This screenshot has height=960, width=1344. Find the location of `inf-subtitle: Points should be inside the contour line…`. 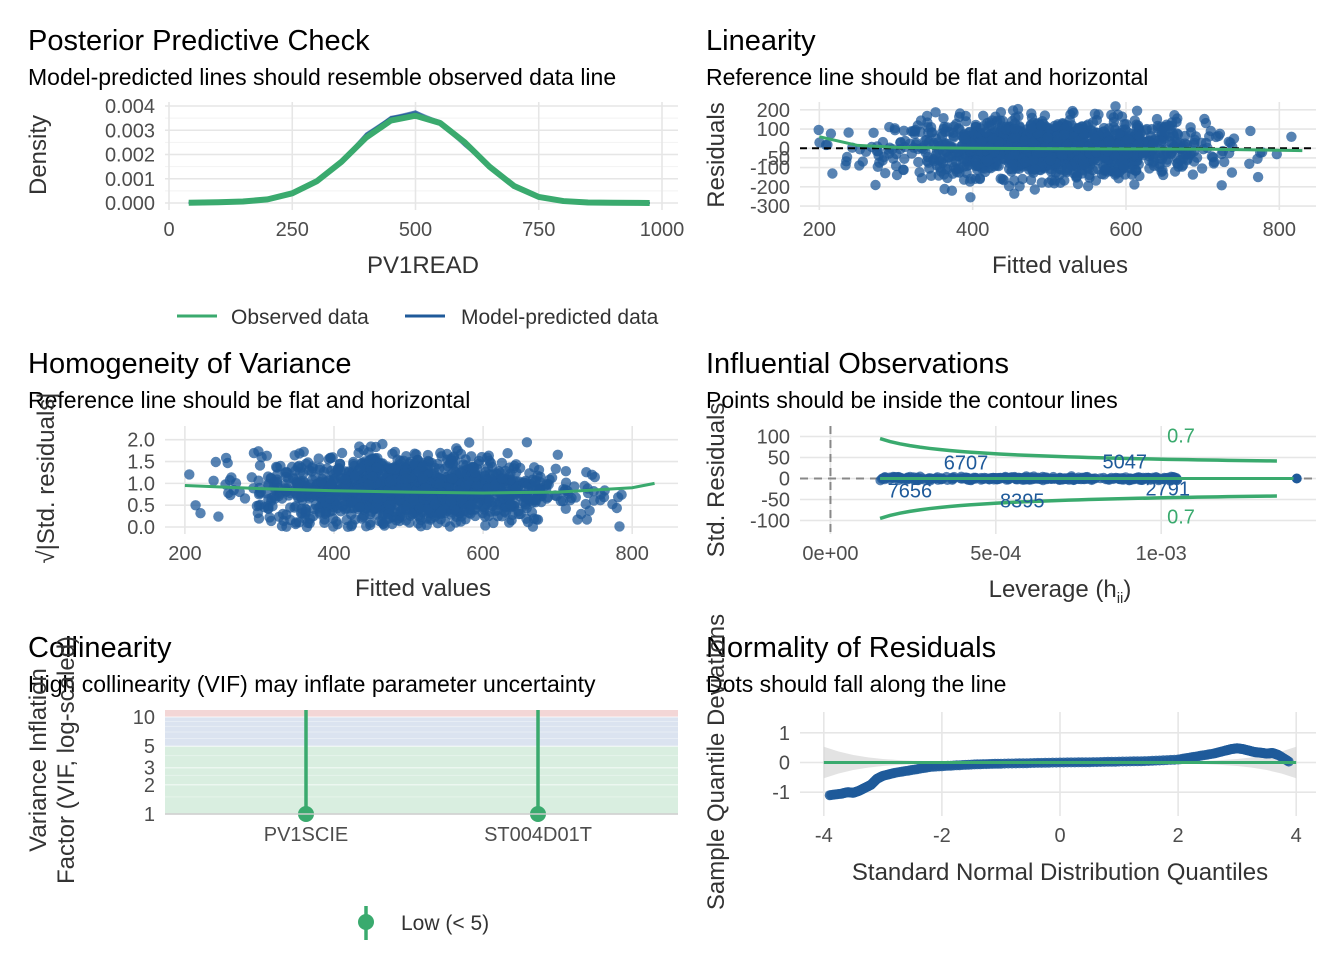

inf-subtitle: Points should be inside the contour line… is located at coordinates (912, 400).